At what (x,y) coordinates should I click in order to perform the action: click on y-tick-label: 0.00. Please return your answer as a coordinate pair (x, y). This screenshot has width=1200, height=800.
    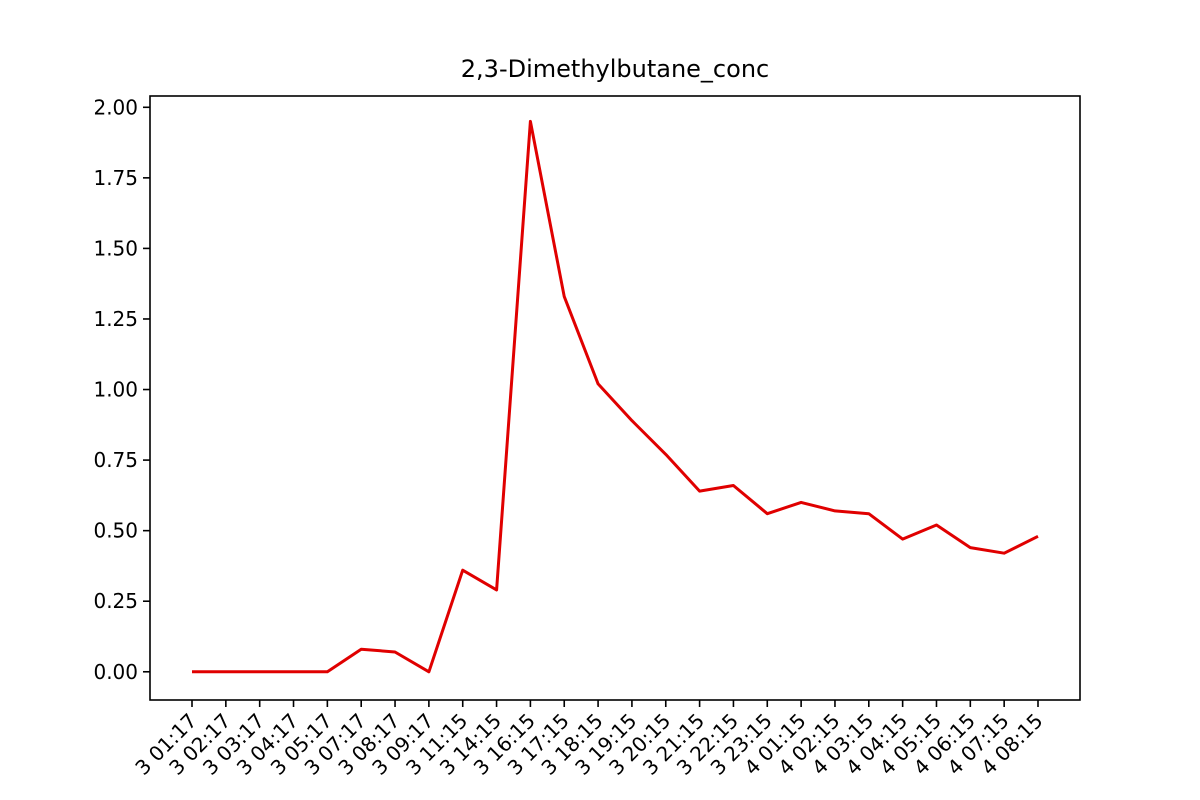
    Looking at the image, I should click on (115, 672).